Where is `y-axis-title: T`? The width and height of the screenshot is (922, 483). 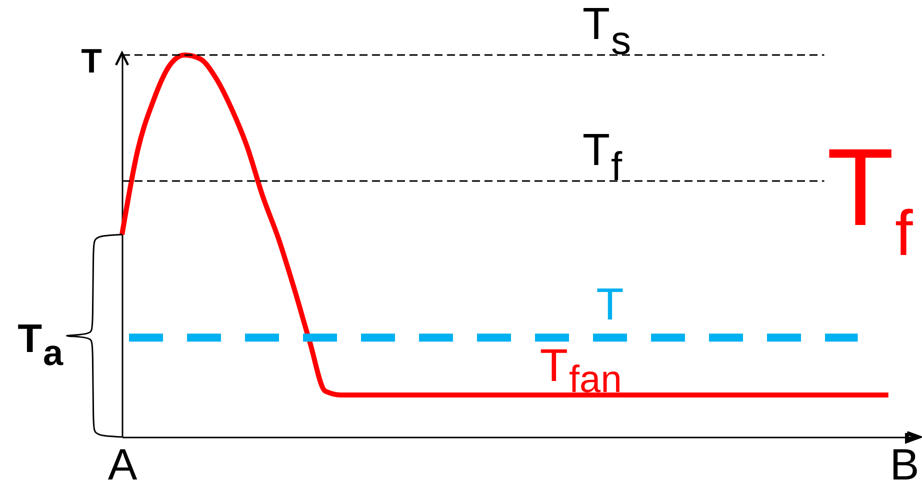 y-axis-title: T is located at coordinates (91, 61).